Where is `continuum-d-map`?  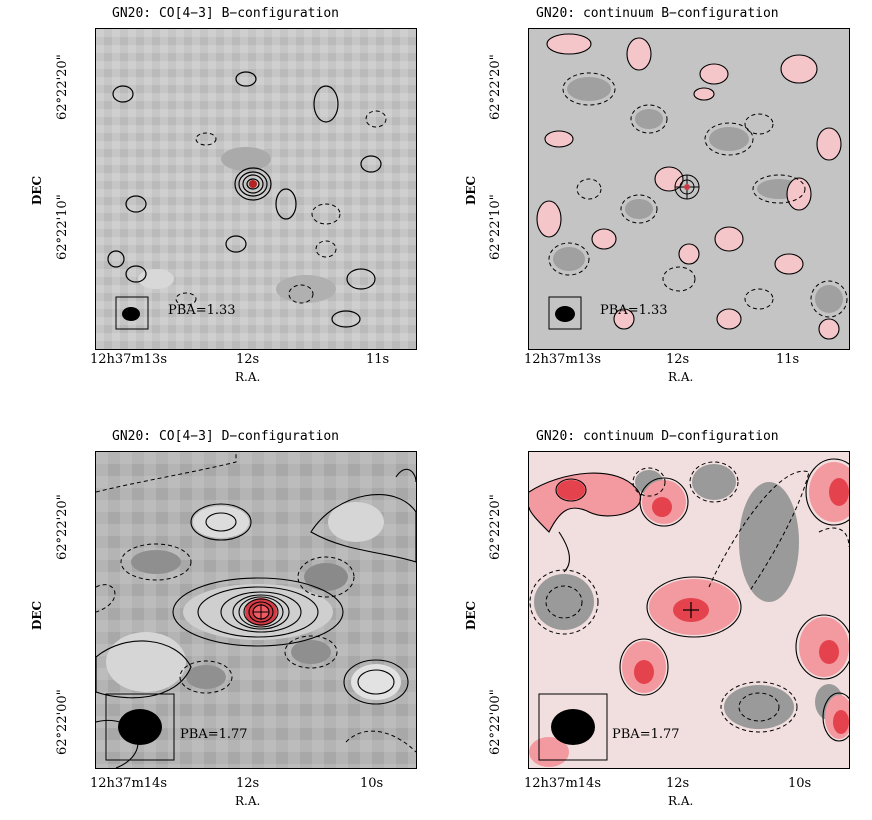
continuum-d-map is located at coordinates (689, 610).